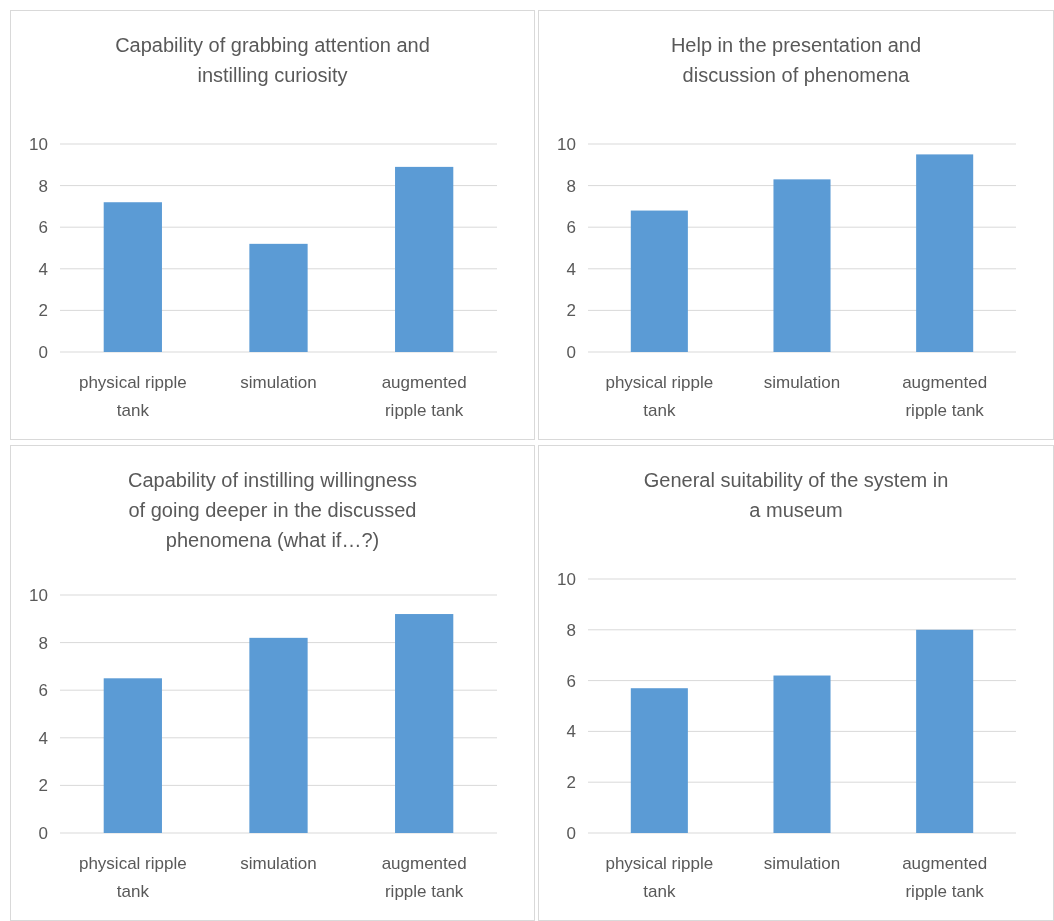 The image size is (1054, 921). What do you see at coordinates (796, 495) in the screenshot?
I see `chart-title: General suitability of the system in a museum` at bounding box center [796, 495].